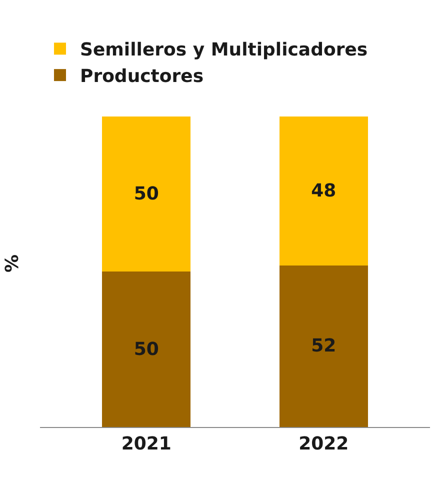  Describe the element at coordinates (146, 444) in the screenshot. I see `x-tick-label: 2021` at that location.